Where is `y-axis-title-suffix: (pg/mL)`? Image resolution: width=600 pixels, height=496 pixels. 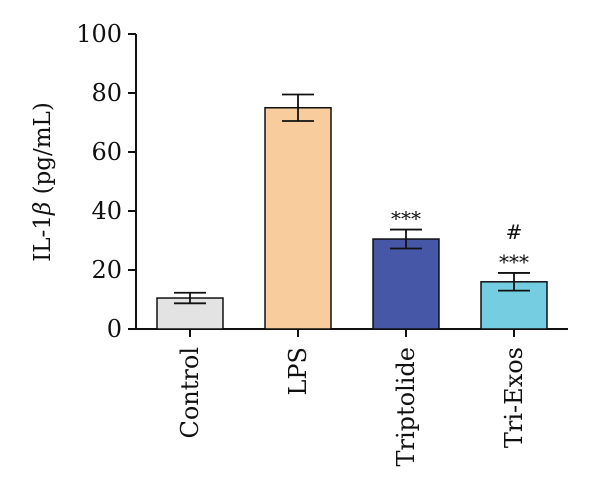
y-axis-title-suffix: (pg/mL) is located at coordinates (43, 152).